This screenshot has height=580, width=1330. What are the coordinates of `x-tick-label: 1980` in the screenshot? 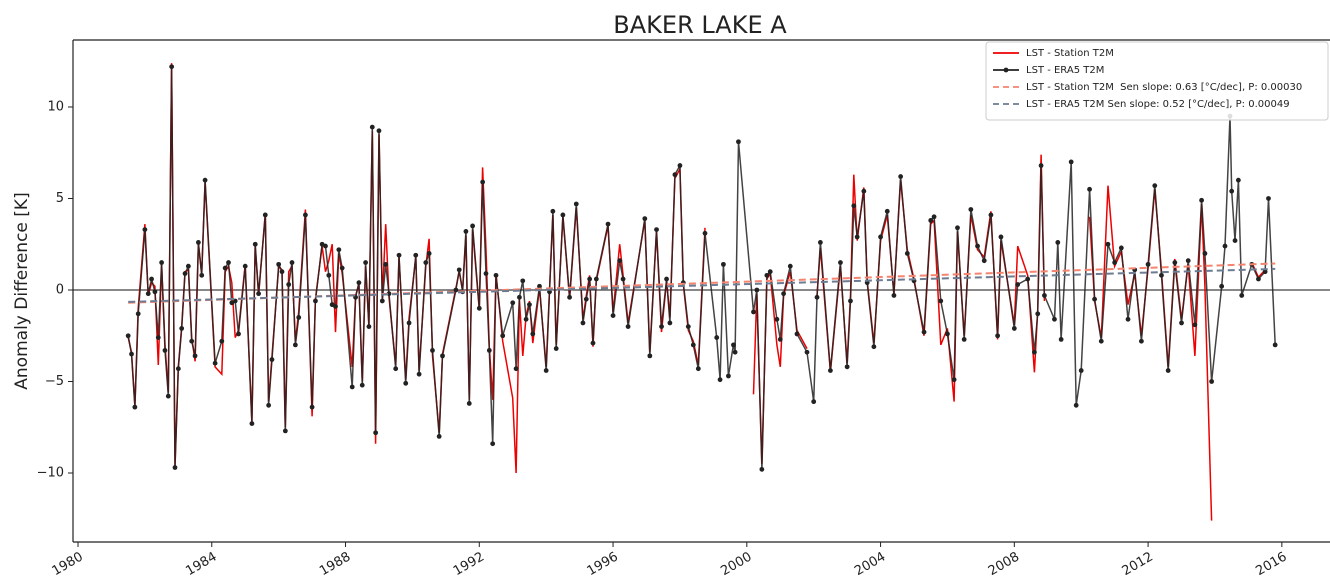 It's located at (68, 565).